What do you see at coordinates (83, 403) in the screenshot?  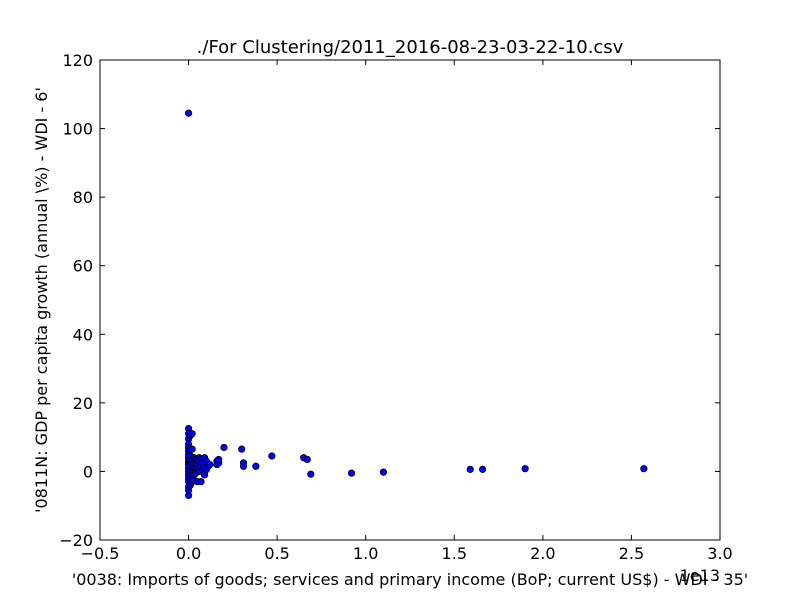 I see `y-tick-label: 20` at bounding box center [83, 403].